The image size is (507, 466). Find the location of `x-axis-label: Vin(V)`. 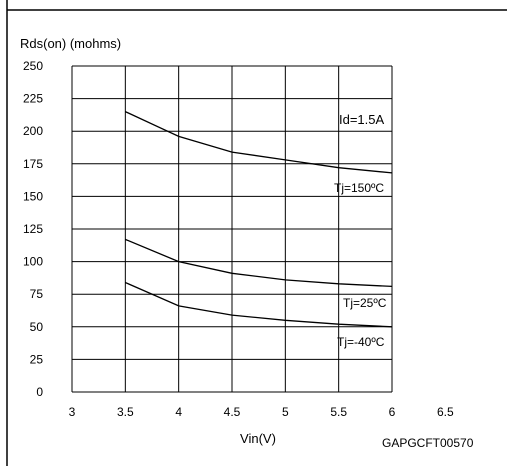

x-axis-label: Vin(V) is located at coordinates (258, 438).